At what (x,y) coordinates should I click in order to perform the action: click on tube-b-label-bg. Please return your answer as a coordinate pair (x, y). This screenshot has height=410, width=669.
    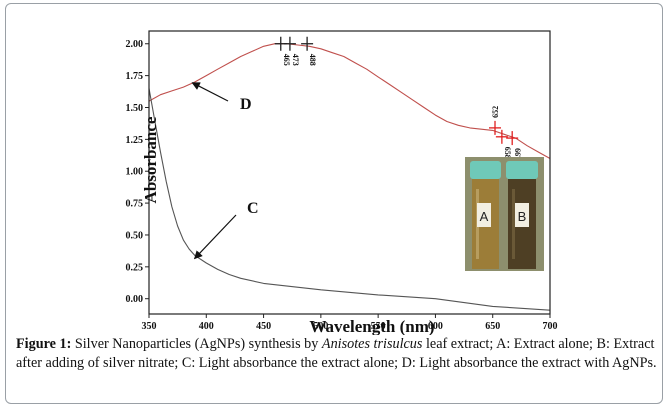
    Looking at the image, I should click on (522, 215).